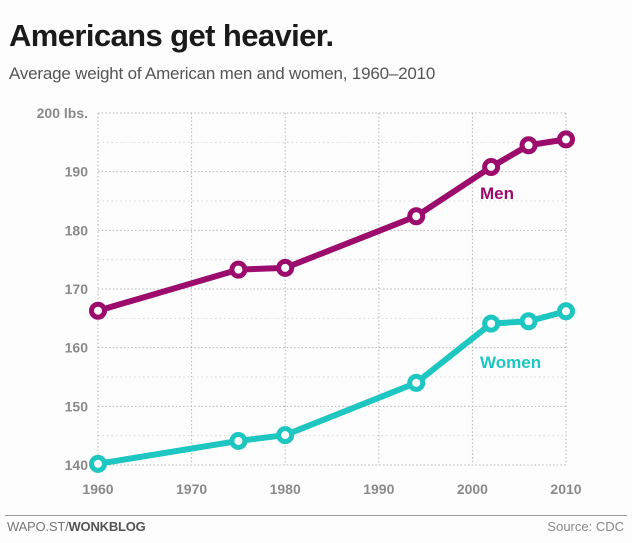 This screenshot has height=543, width=632. I want to click on y-axis-tick-labels: 140 150 160 170 180 190 200 lbs., so click(63, 289).